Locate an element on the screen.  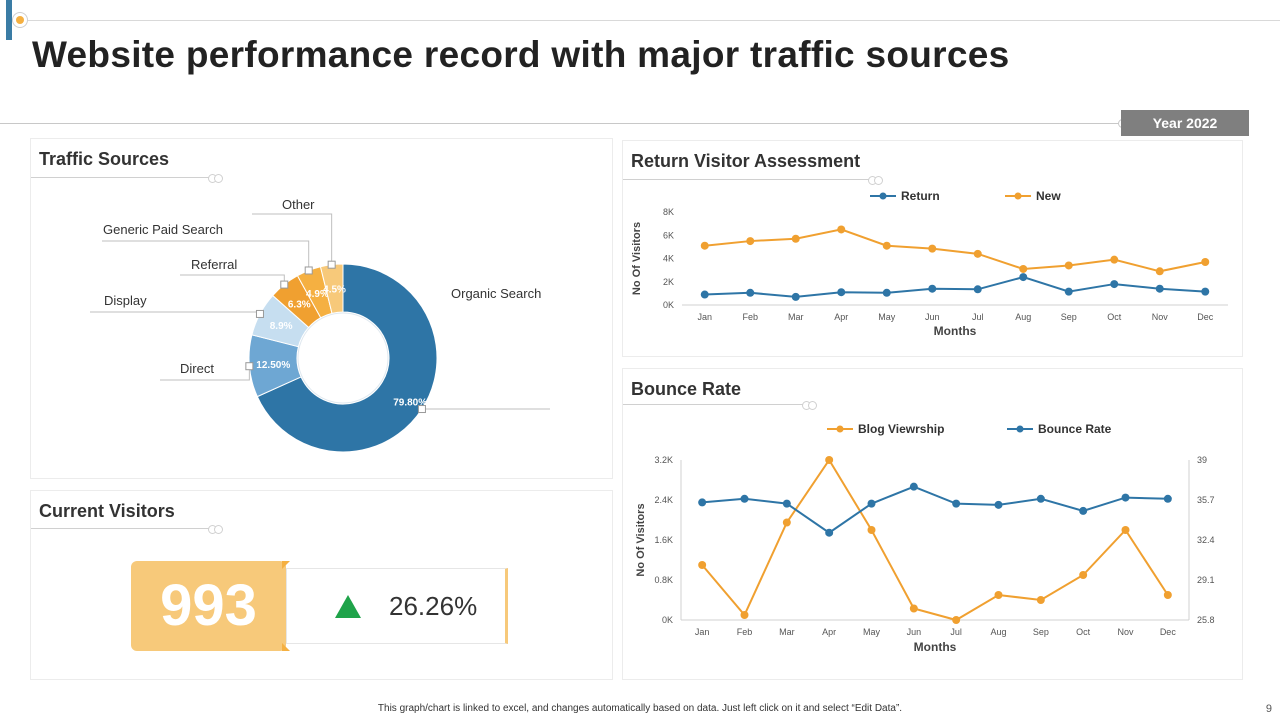
y-tick-label: 2K is located at coordinates (668, 282).